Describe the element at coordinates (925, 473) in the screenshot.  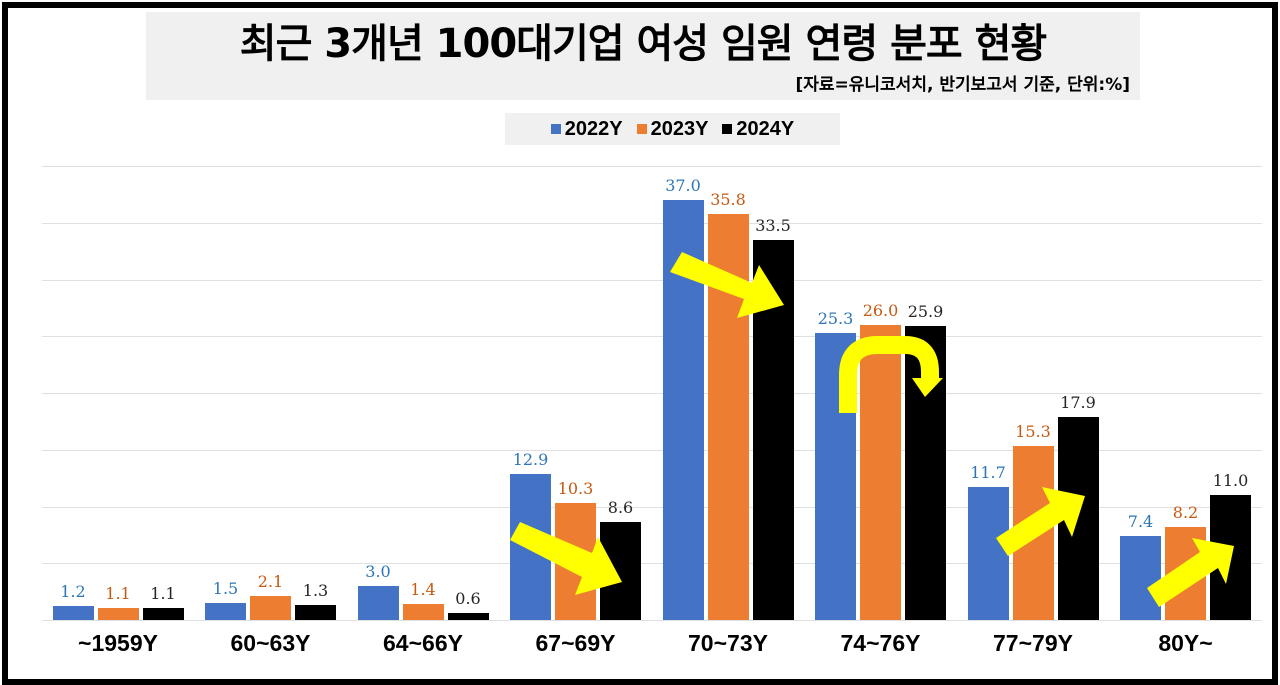
I see `bar-2024Y-74~76Y` at that location.